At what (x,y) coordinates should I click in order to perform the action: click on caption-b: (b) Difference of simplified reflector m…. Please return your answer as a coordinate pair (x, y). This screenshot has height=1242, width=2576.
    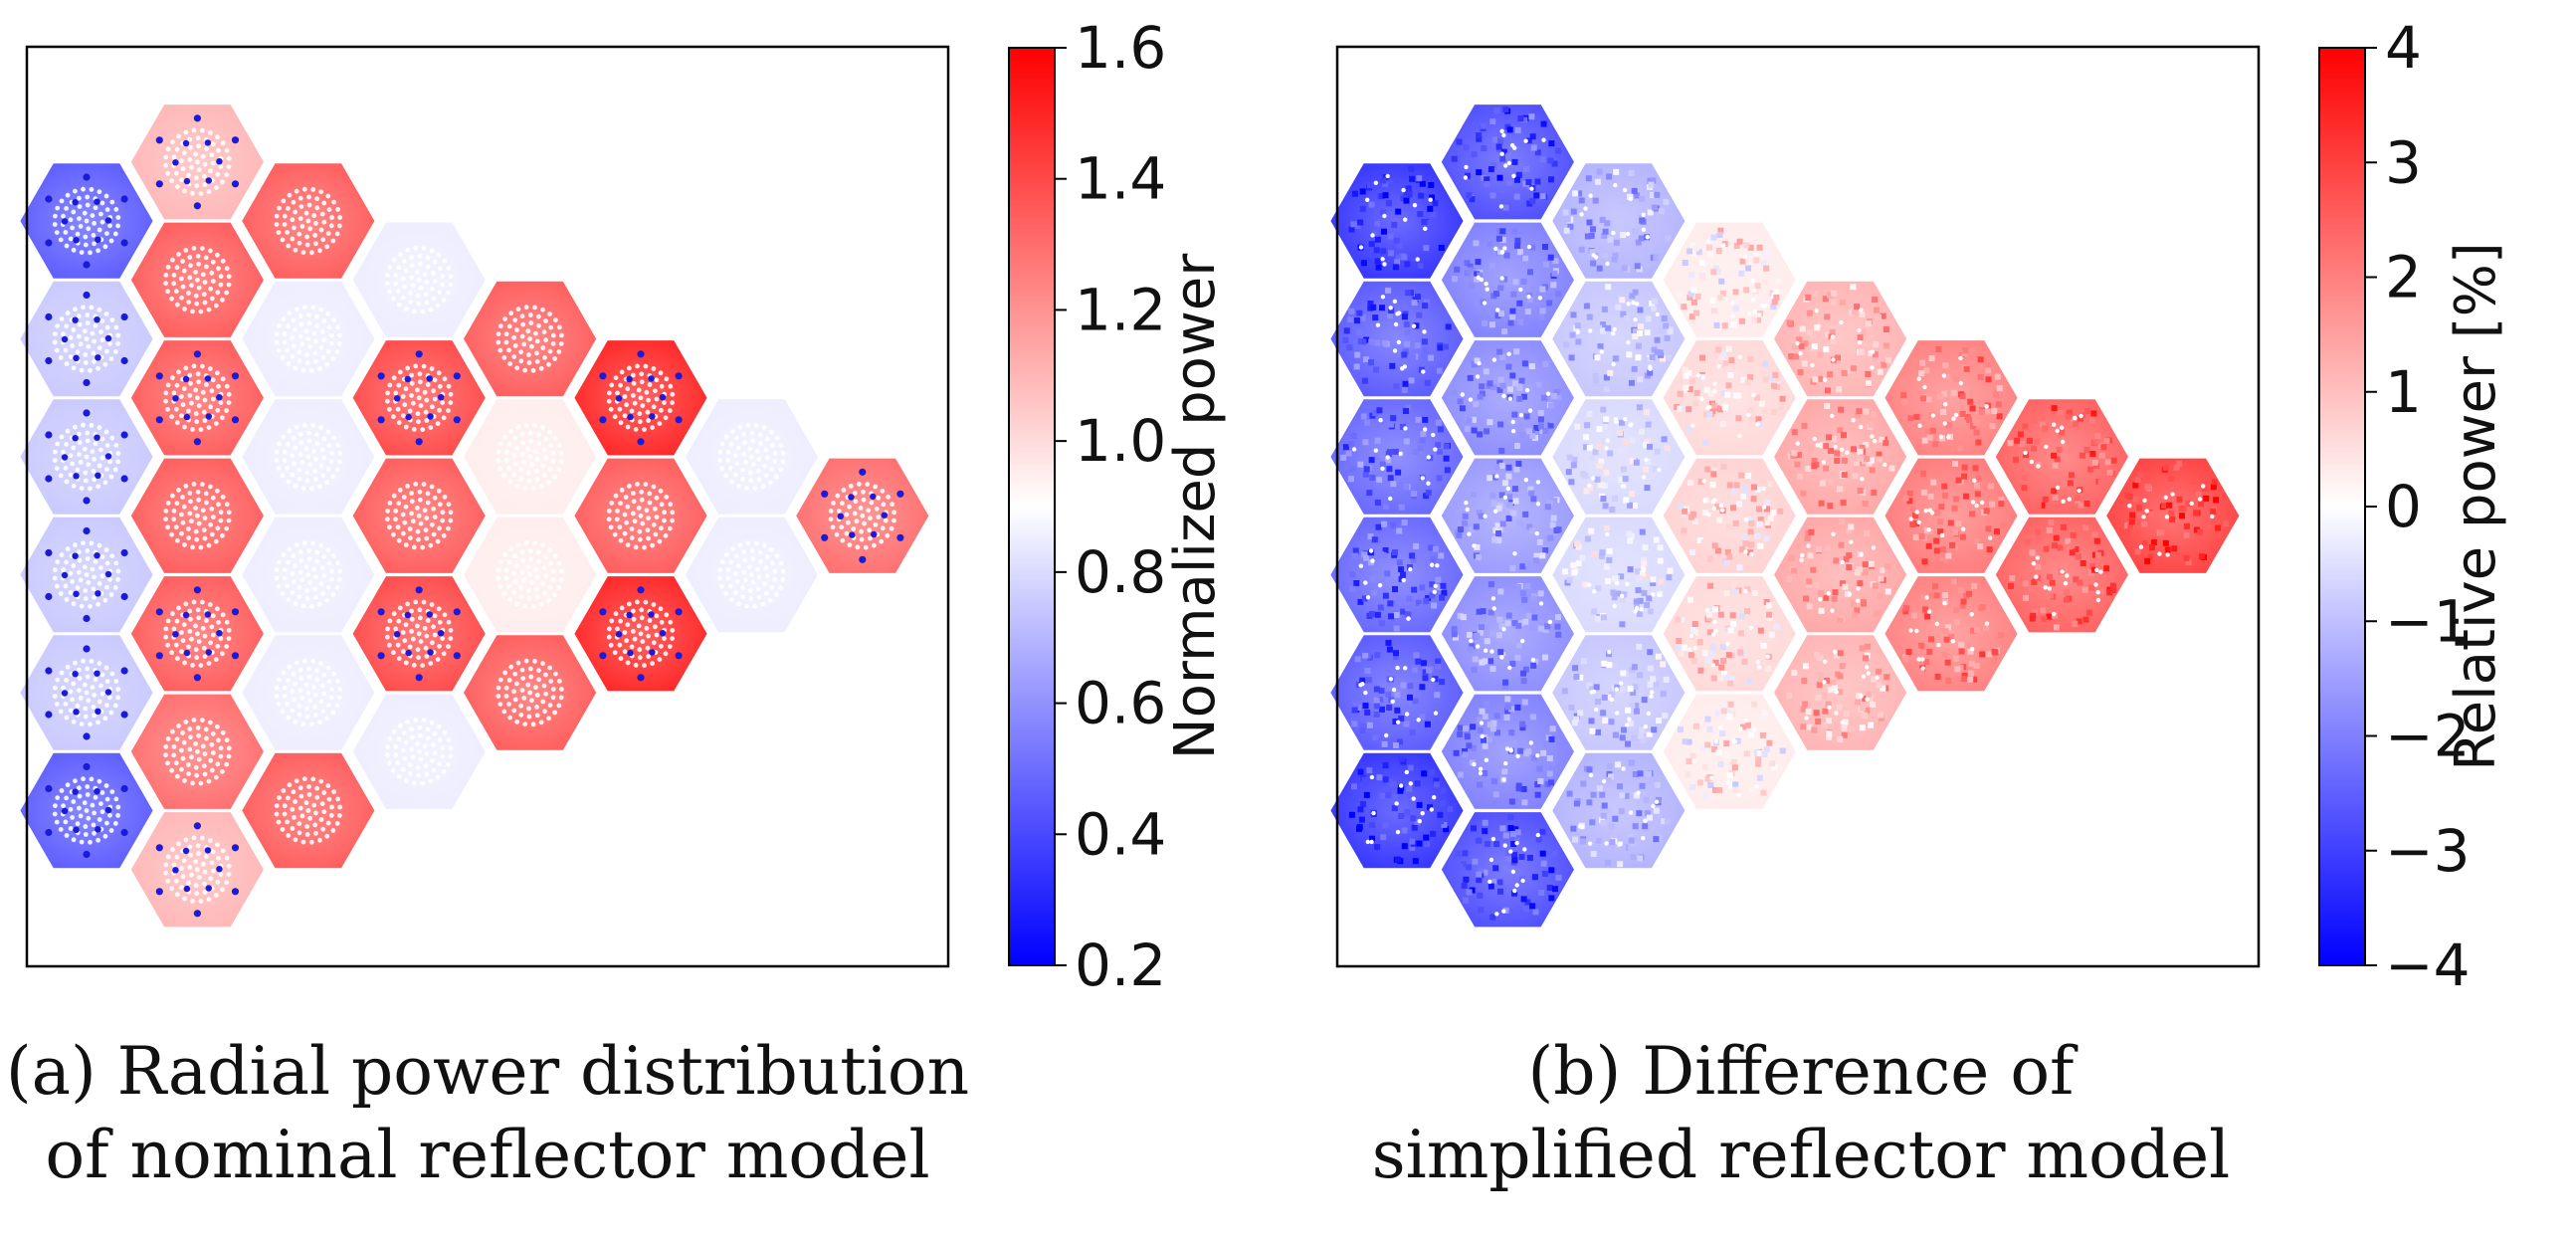
    Looking at the image, I should click on (1800, 1113).